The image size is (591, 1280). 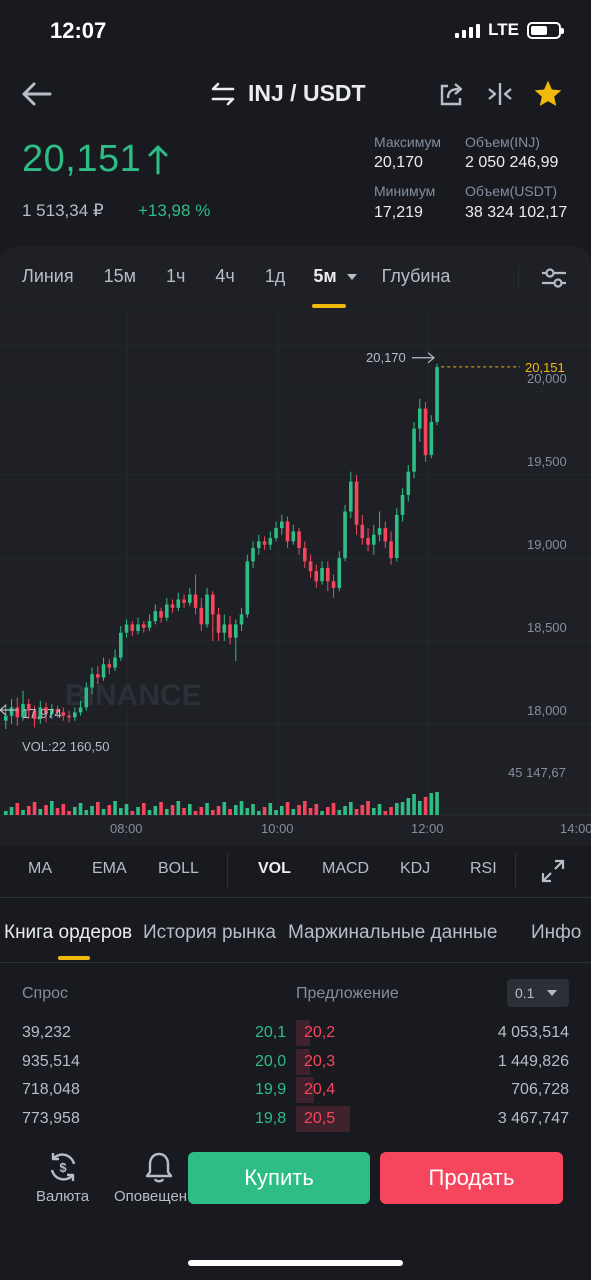 I want to click on ask-qty: 1 449,826, so click(x=533, y=1061).